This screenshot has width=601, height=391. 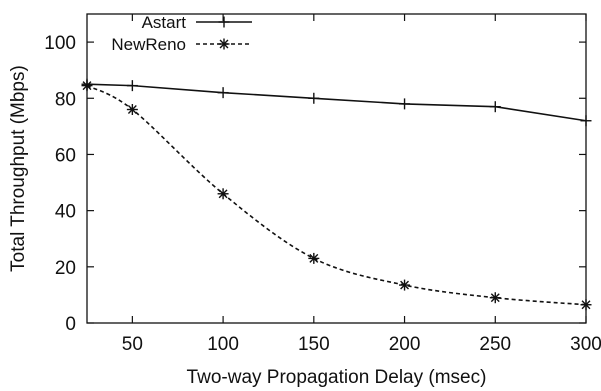 What do you see at coordinates (132, 344) in the screenshot?
I see `x-tick-label: 50` at bounding box center [132, 344].